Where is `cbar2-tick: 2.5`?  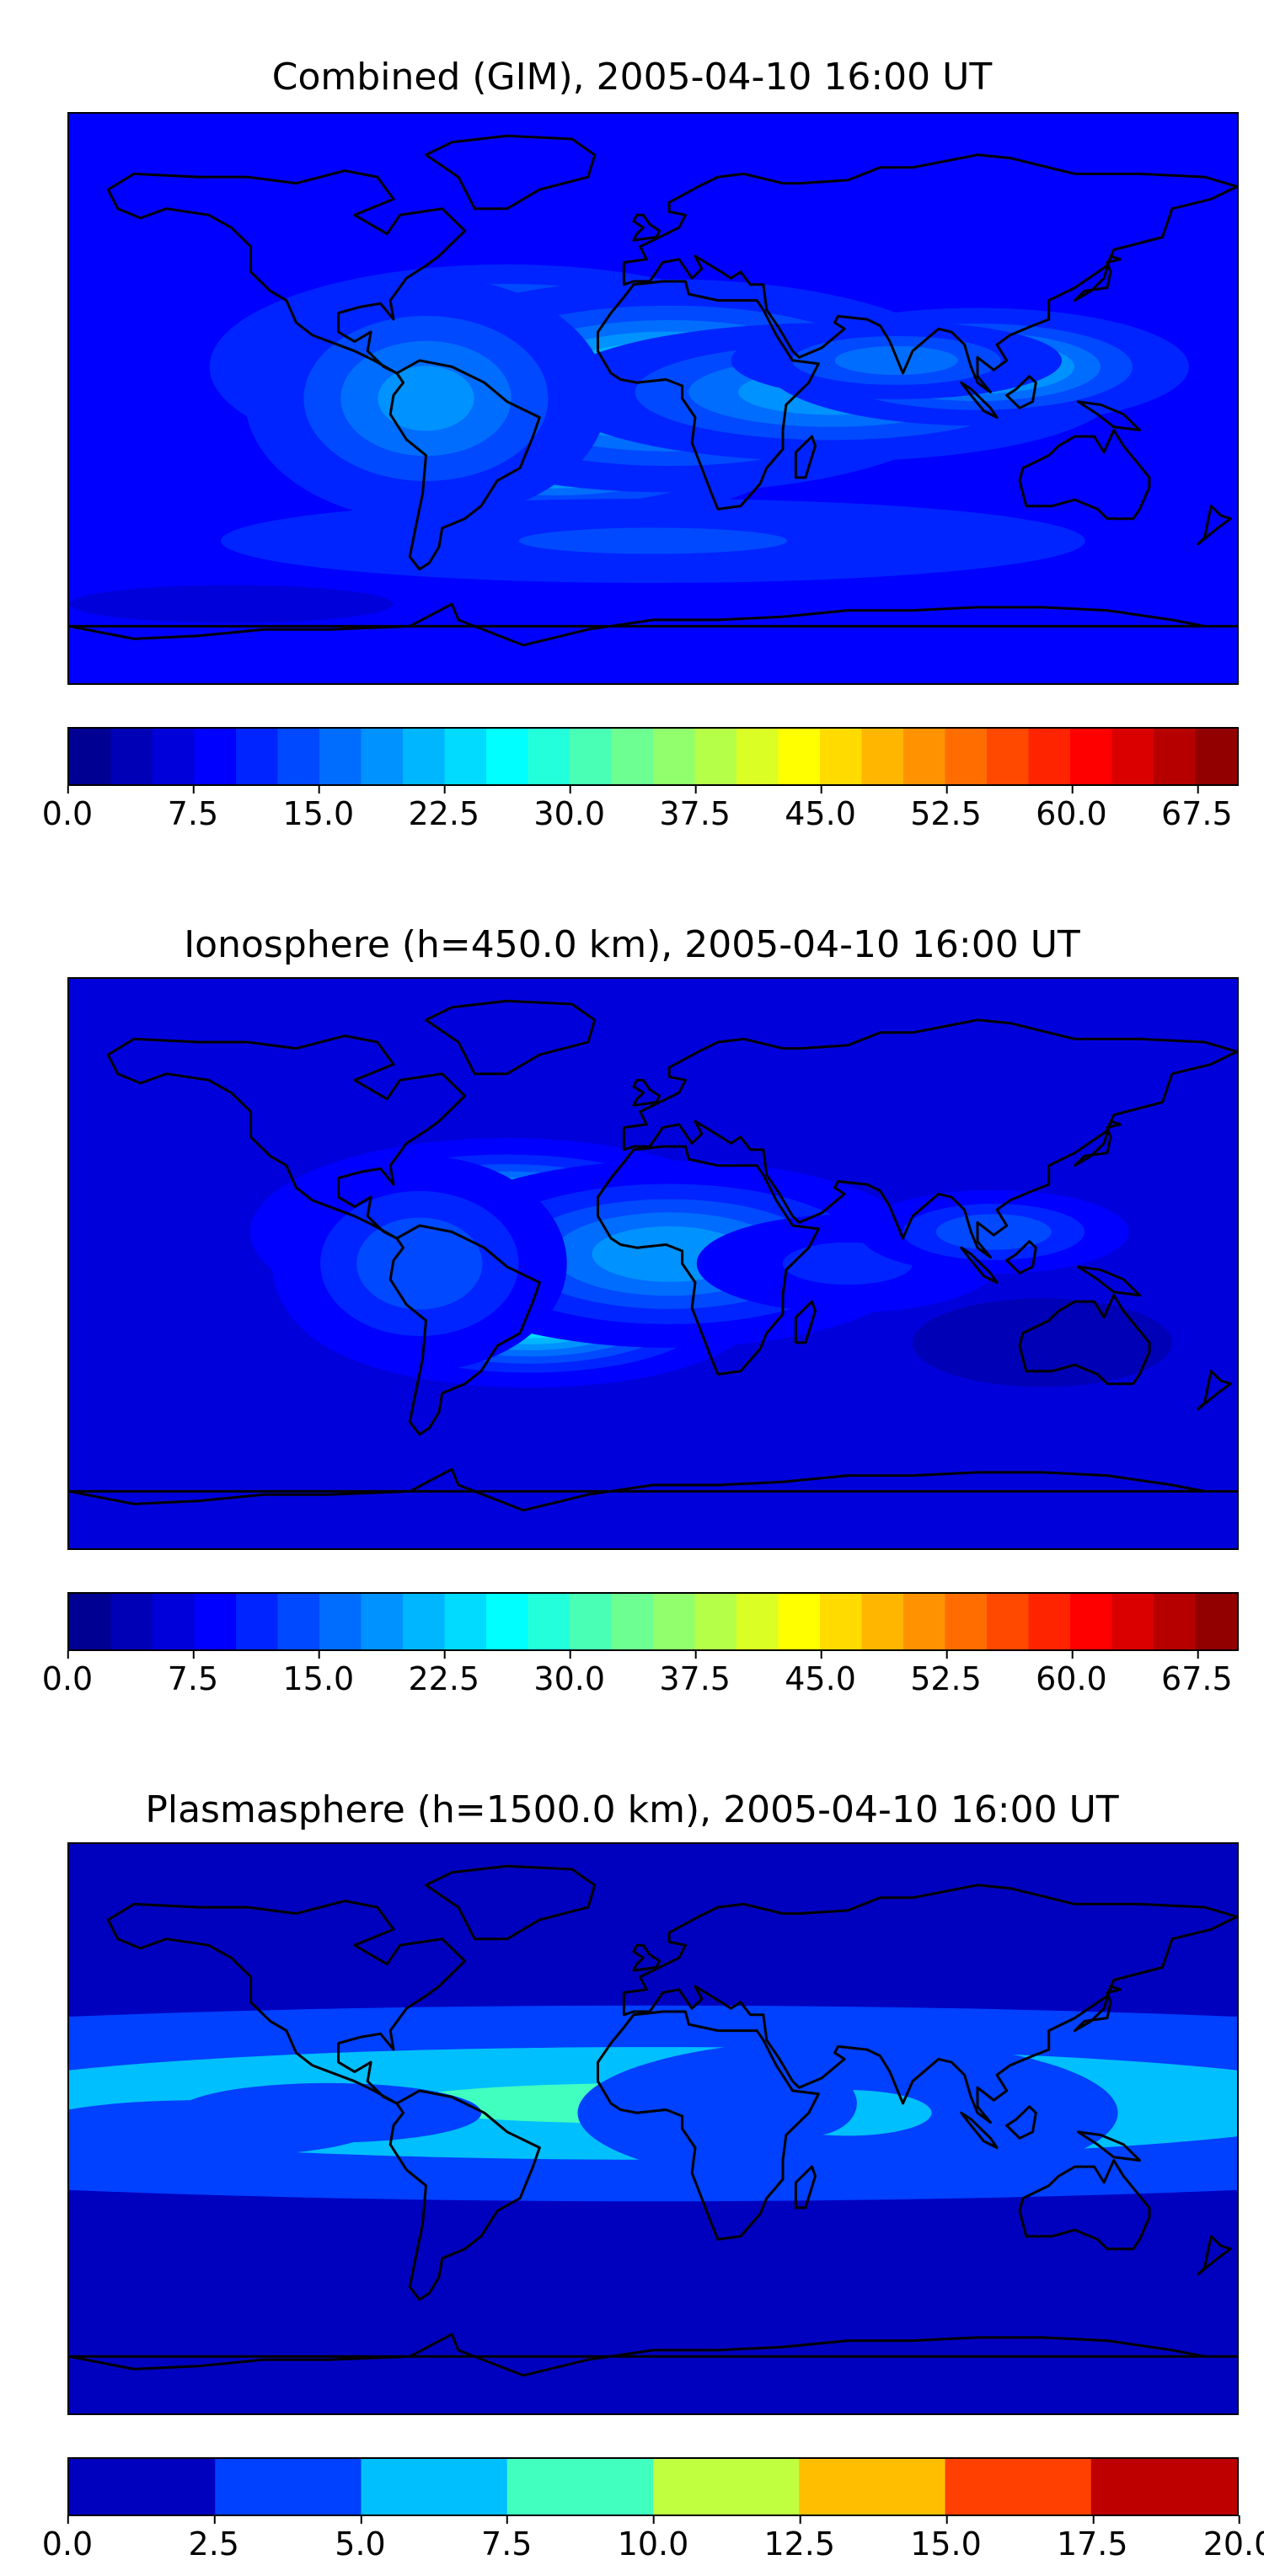 cbar2-tick: 2.5 is located at coordinates (214, 2539).